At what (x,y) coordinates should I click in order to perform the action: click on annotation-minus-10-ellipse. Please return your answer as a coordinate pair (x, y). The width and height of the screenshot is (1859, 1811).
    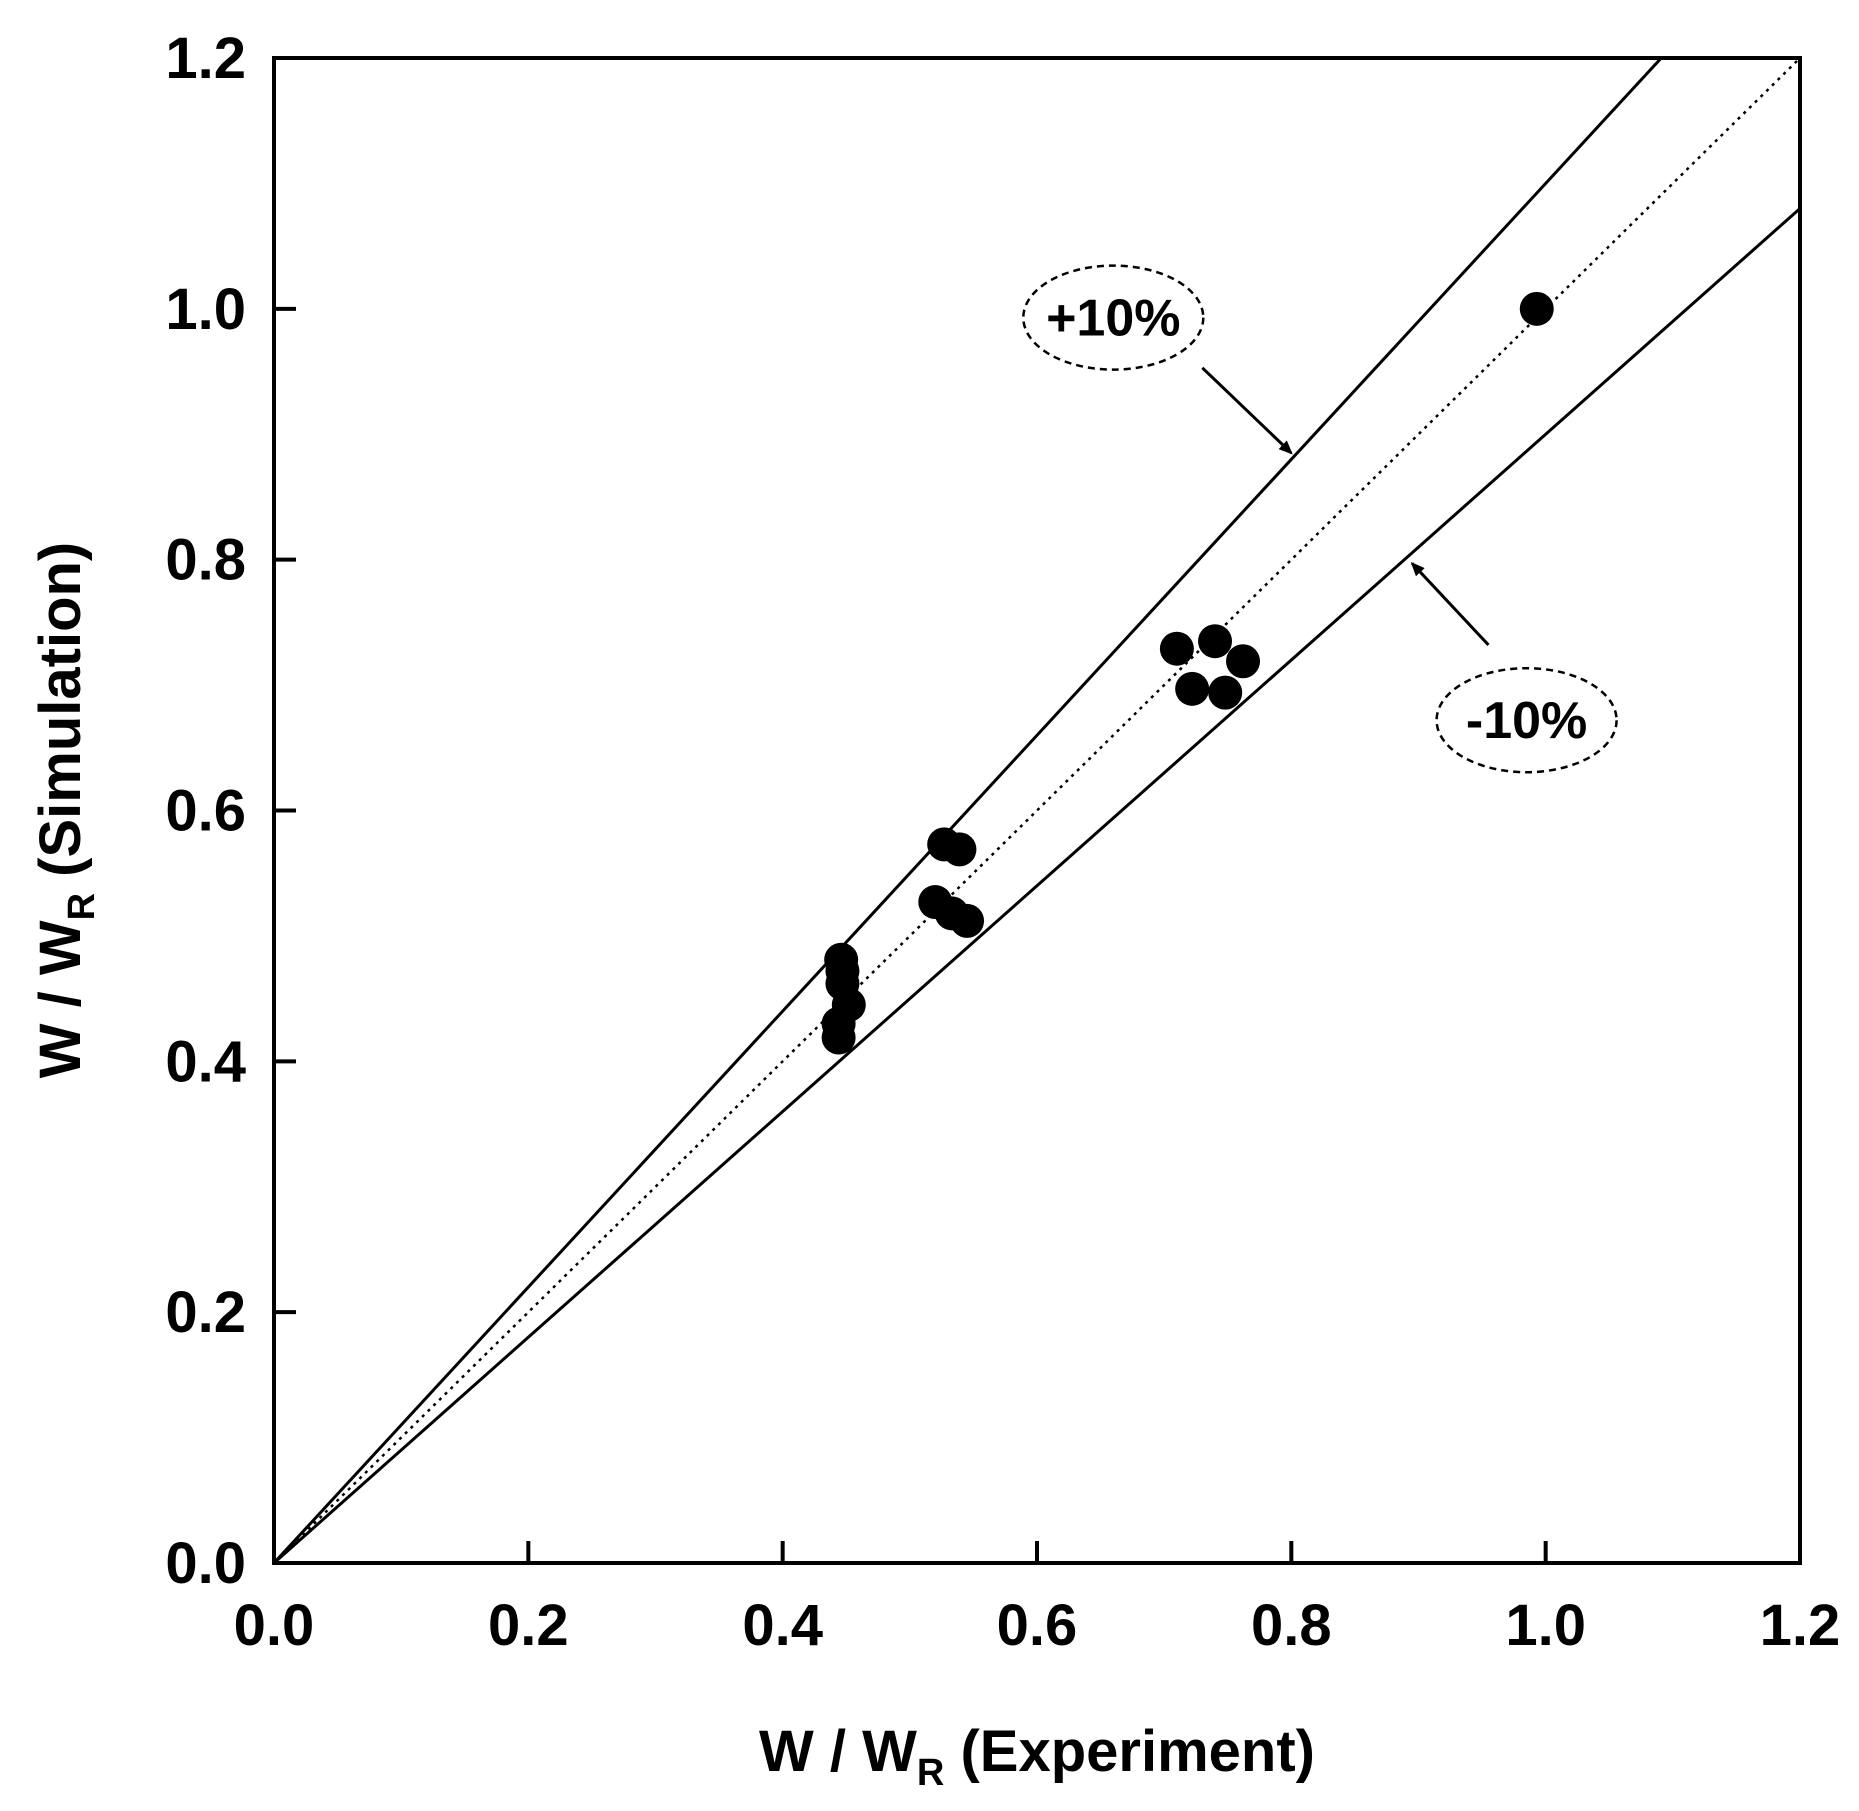
    Looking at the image, I should click on (1526, 720).